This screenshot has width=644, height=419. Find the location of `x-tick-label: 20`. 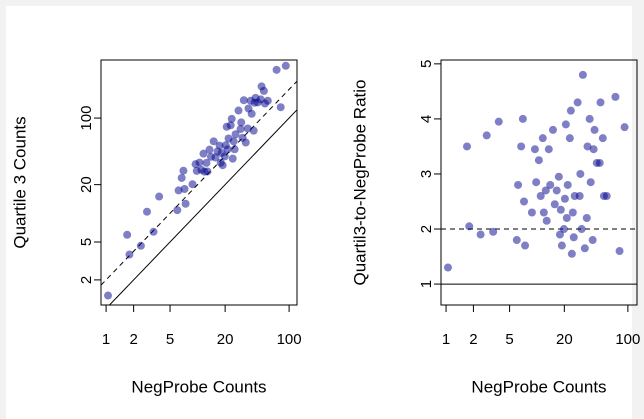

x-tick-label: 20 is located at coordinates (564, 339).